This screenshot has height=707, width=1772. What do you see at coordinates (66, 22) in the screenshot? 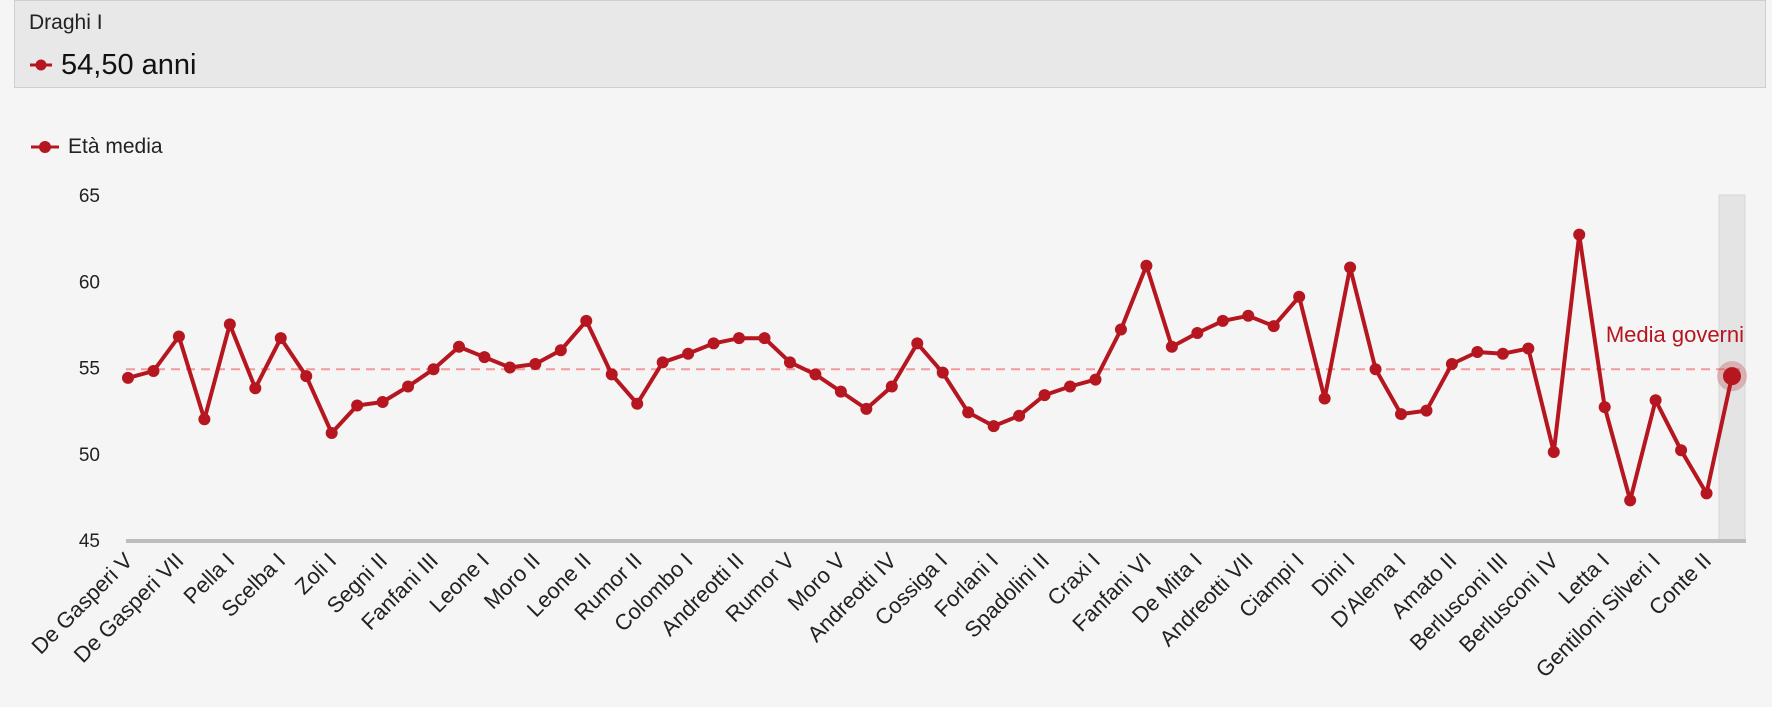
I see `tooltip-title: Draghi I` at bounding box center [66, 22].